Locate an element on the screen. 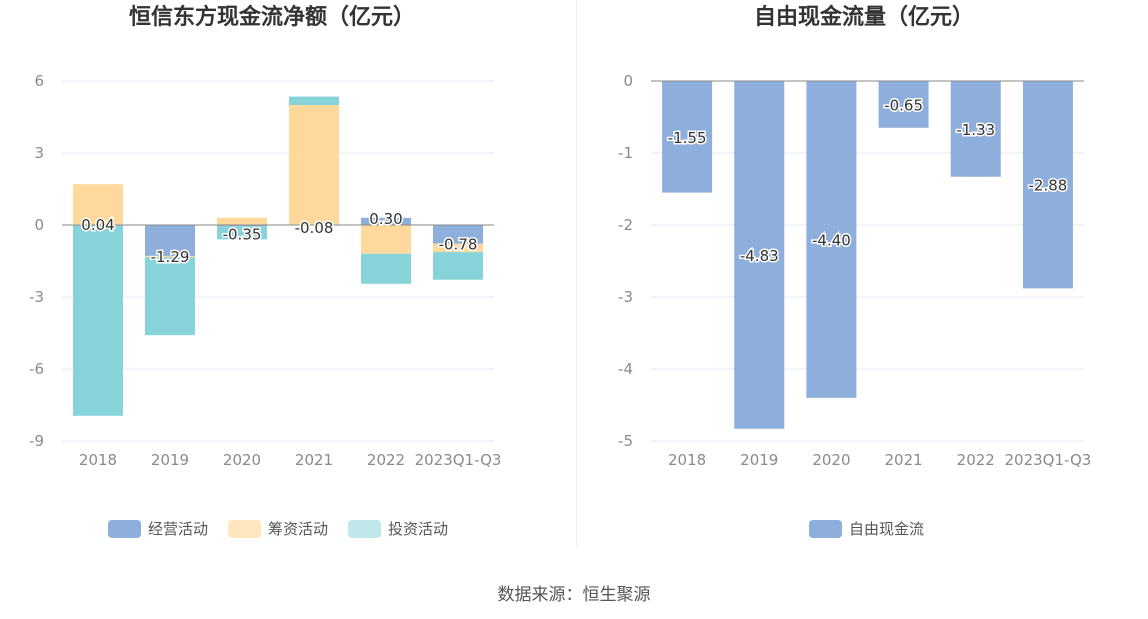 The image size is (1148, 619). cash-flow-data-labels: 0.04 -1.29 -0.35 -0.08 0.30 -0.78 is located at coordinates (279, 237).